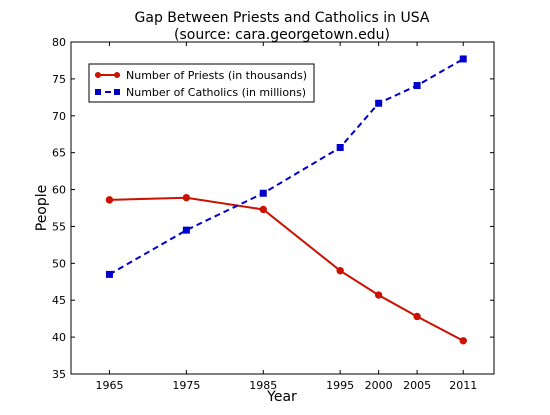 Image resolution: width=550 pixels, height=415 pixels. What do you see at coordinates (59, 116) in the screenshot?
I see `y-tick-label: 70` at bounding box center [59, 116].